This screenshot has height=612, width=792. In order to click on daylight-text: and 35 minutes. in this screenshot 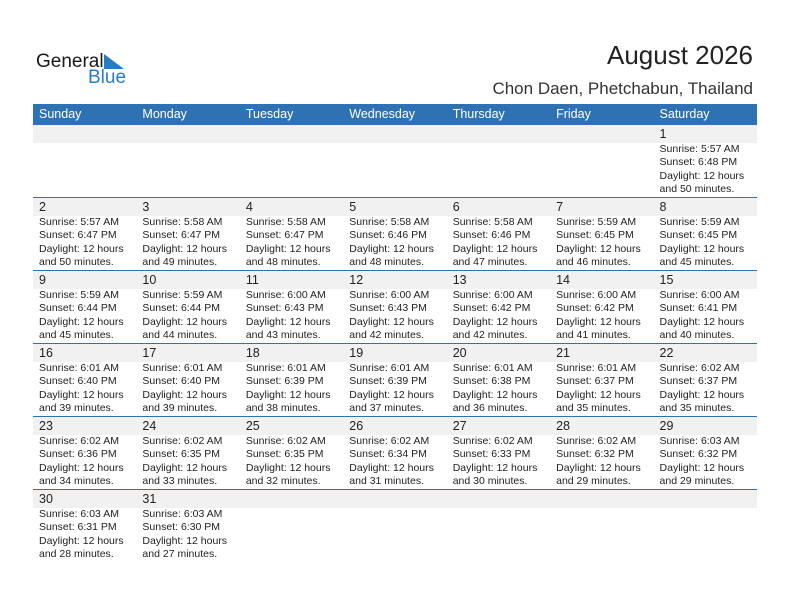, I will do `click(697, 408)`.